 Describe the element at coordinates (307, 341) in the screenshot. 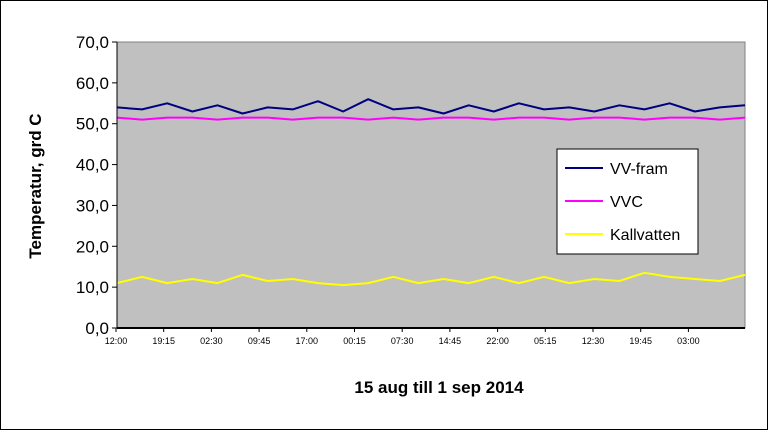

I see `x-tick-label: 17:00` at that location.